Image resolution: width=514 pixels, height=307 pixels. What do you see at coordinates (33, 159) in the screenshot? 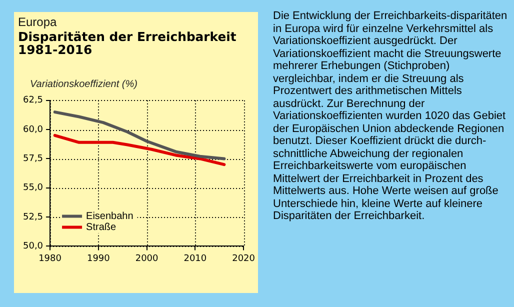
I see `y-tick-label: 57,5` at bounding box center [33, 159].